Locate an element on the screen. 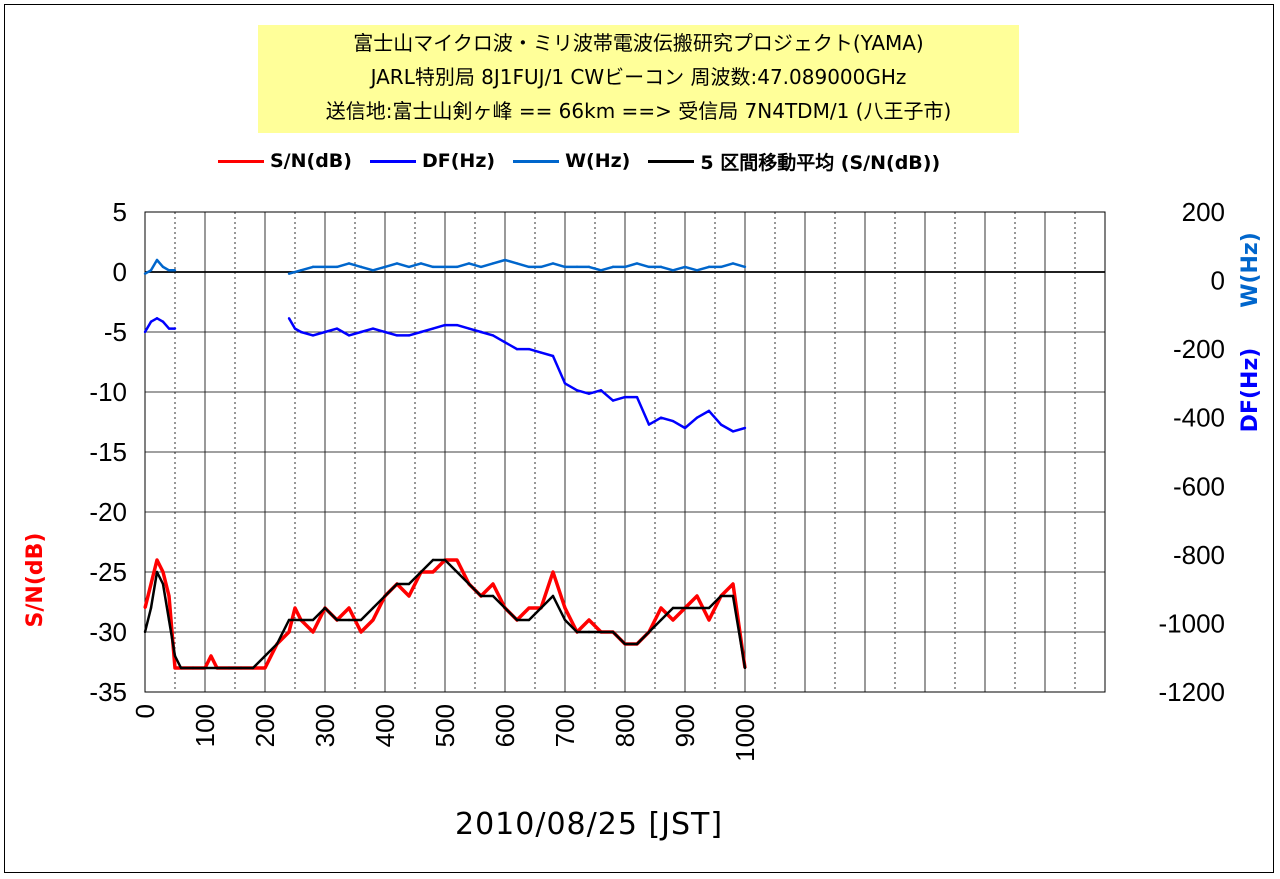 The height and width of the screenshot is (879, 1280). x-tick-label: 500 is located at coordinates (445, 725).